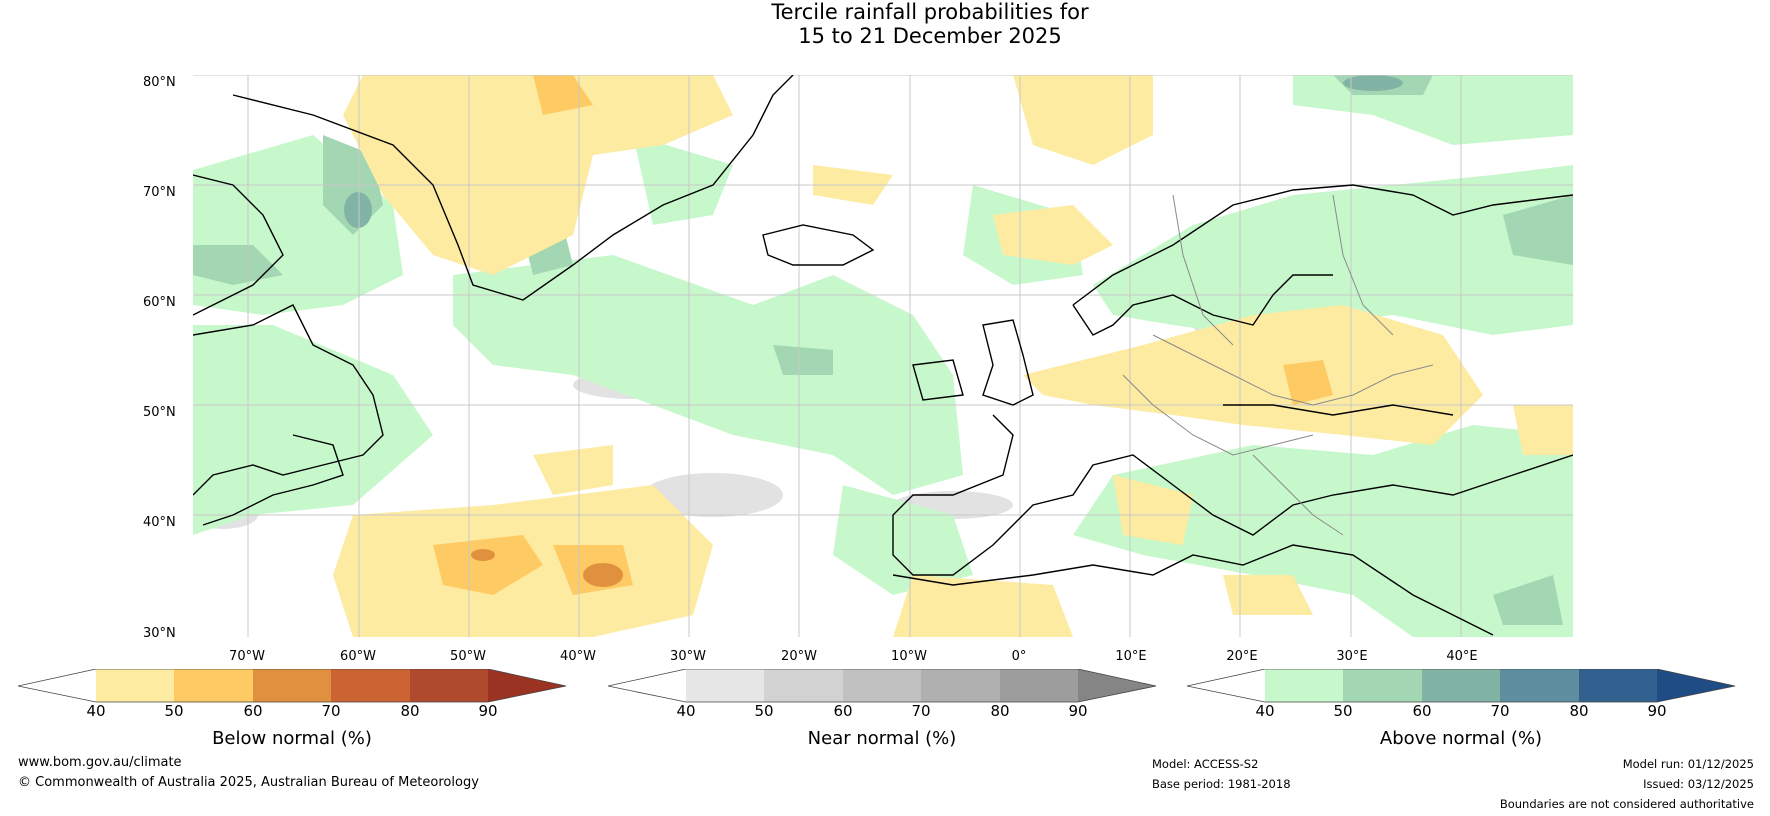 This screenshot has height=816, width=1770. What do you see at coordinates (1000, 711) in the screenshot?
I see `cbar-near-tick-80: 80` at bounding box center [1000, 711].